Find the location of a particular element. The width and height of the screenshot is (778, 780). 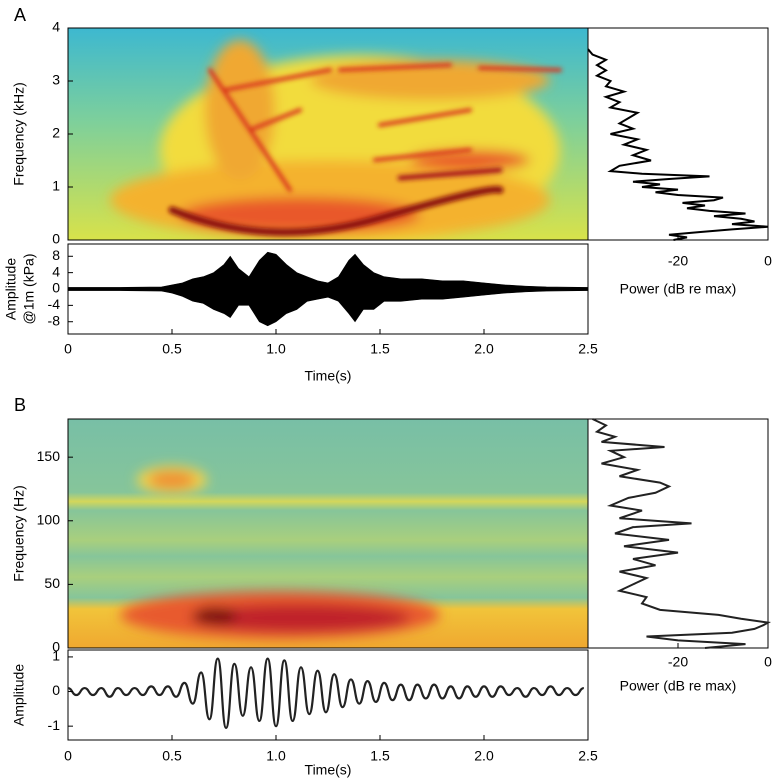

y-tick-label: 150 is located at coordinates (49, 456).